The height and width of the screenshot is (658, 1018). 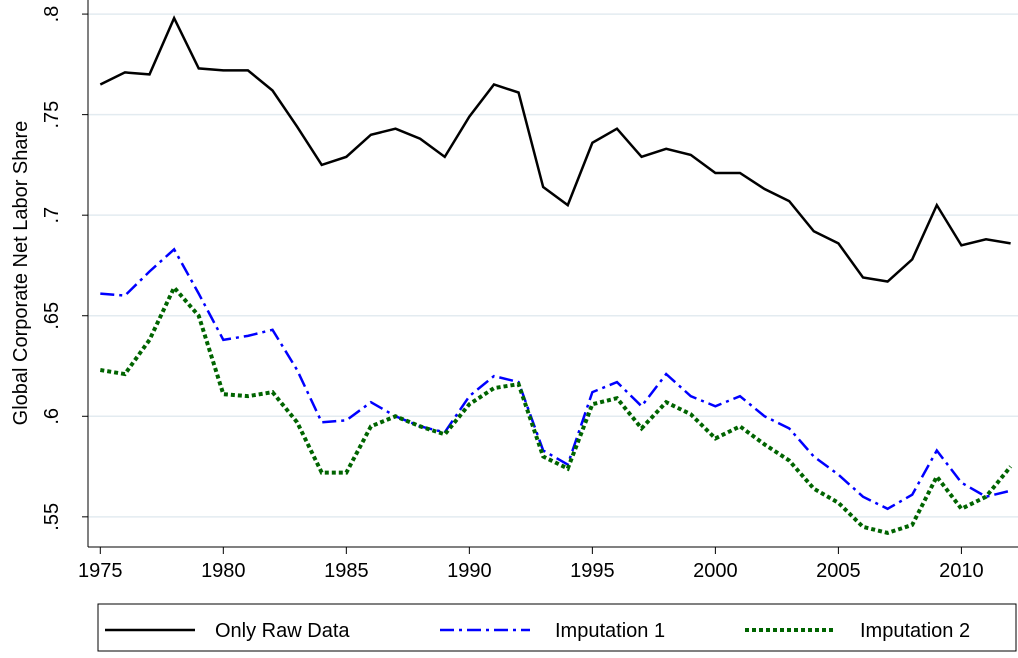 I want to click on x-tick-label: 2010, so click(x=961, y=571).